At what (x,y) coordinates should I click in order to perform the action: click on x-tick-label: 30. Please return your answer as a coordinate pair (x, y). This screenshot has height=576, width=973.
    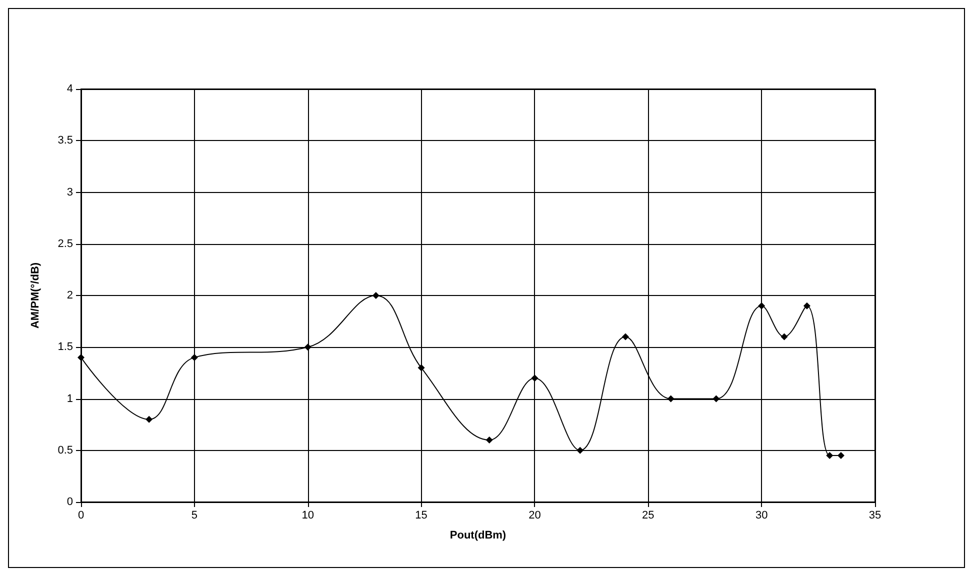
    Looking at the image, I should click on (761, 516).